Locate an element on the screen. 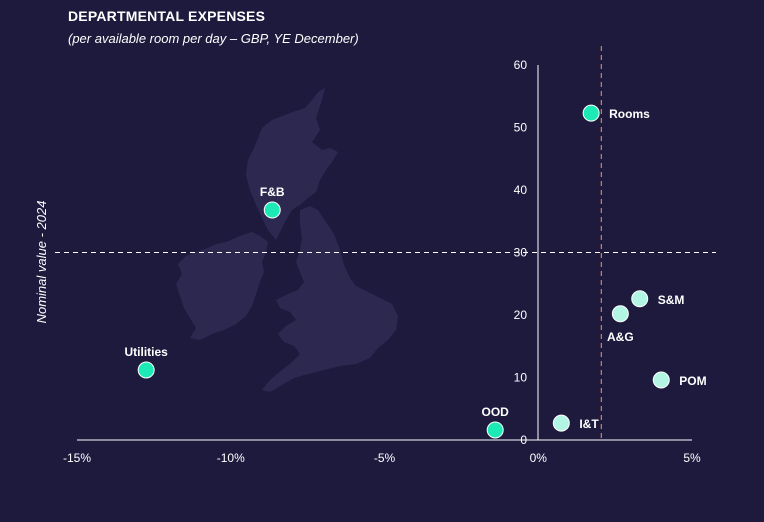 Image resolution: width=764 pixels, height=522 pixels. y-tick-label: 50 is located at coordinates (521, 128).